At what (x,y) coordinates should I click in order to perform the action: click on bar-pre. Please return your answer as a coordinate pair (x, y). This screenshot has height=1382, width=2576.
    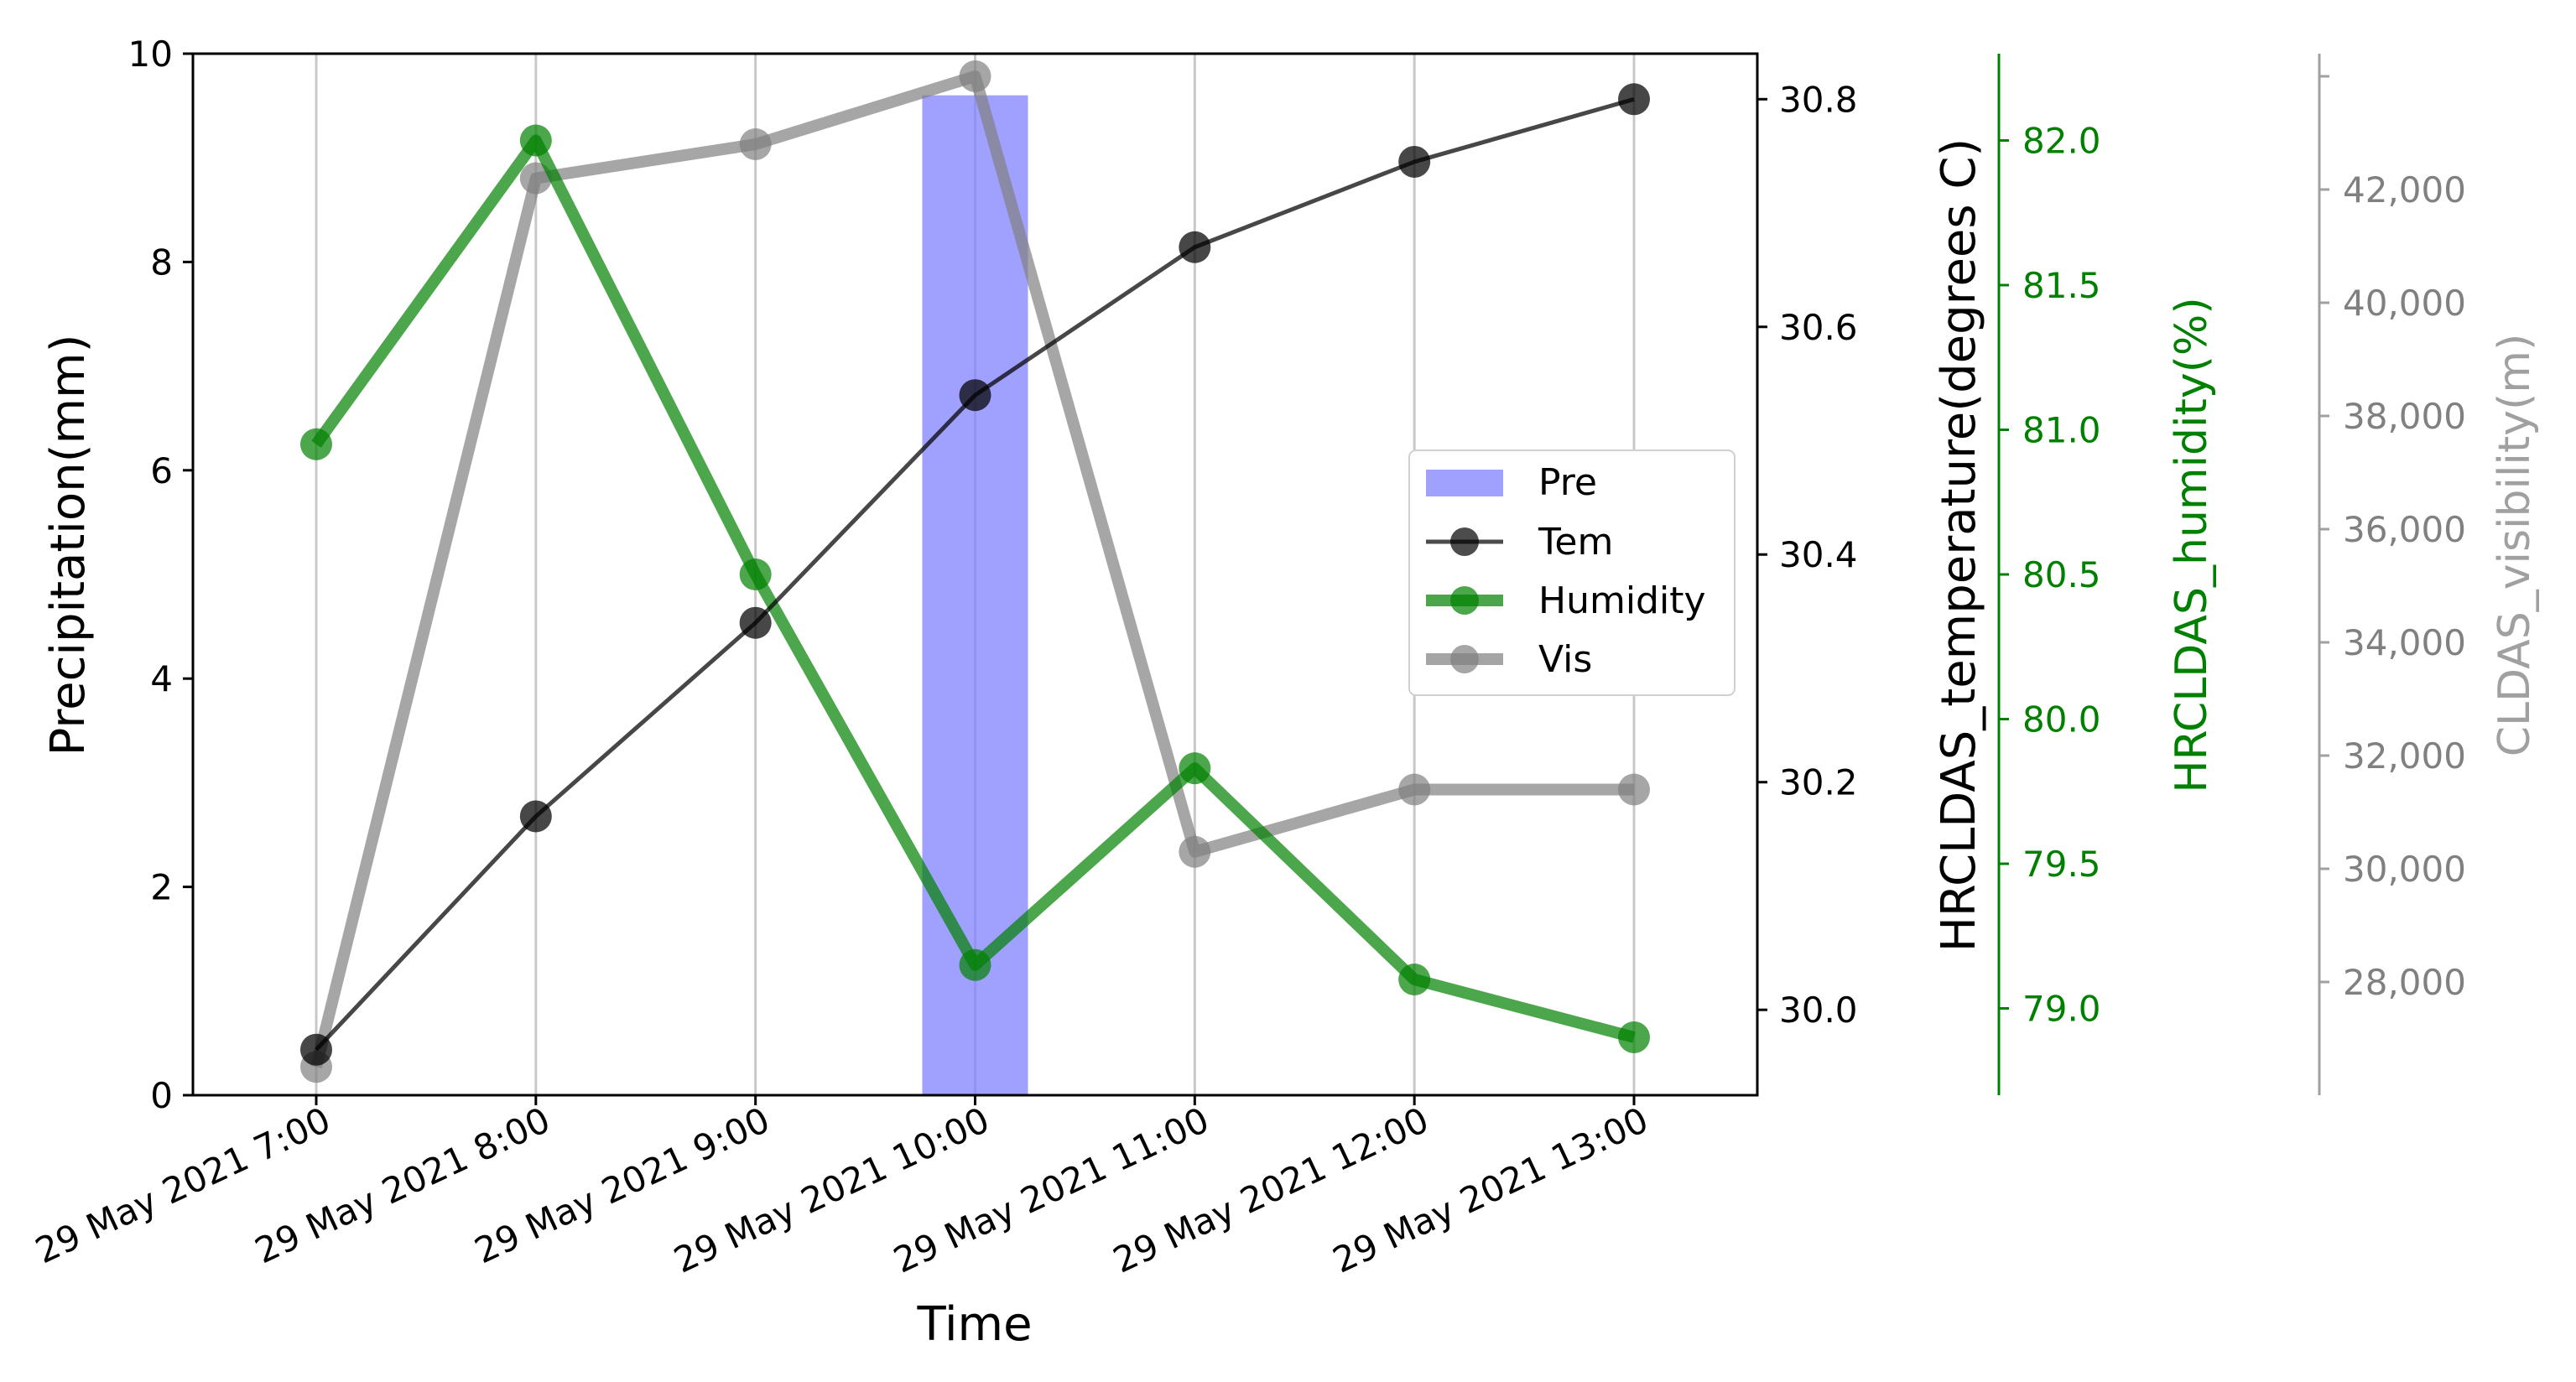
    Looking at the image, I should click on (975, 595).